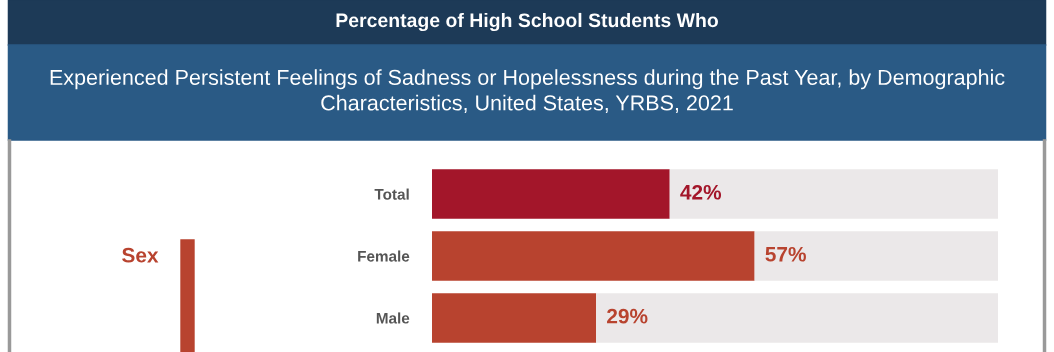  What do you see at coordinates (527, 91) in the screenshot?
I see `chart-subtitle: Experienced Persistent Feelings of Sadness or Hopelessness during the Past Year, by Demographic Characteristics, United States, YRBS, 2021` at bounding box center [527, 91].